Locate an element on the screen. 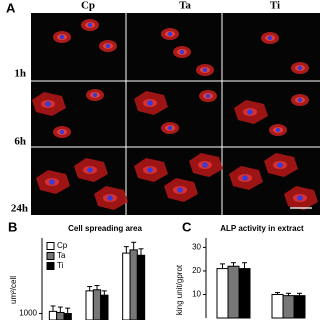 The image size is (320, 320). column-header: Ti is located at coordinates (275, 6).